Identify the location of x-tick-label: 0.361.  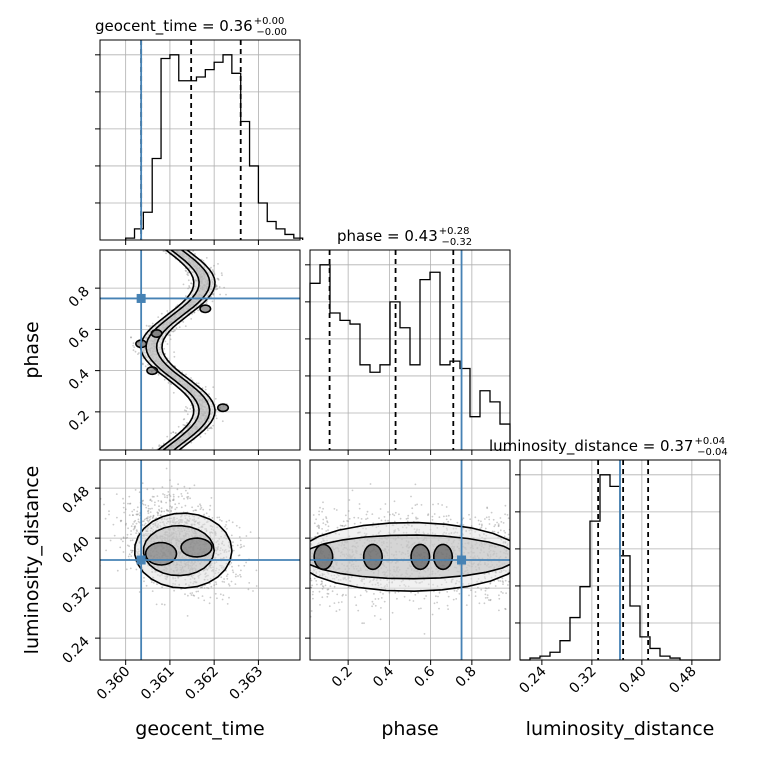
(158, 684).